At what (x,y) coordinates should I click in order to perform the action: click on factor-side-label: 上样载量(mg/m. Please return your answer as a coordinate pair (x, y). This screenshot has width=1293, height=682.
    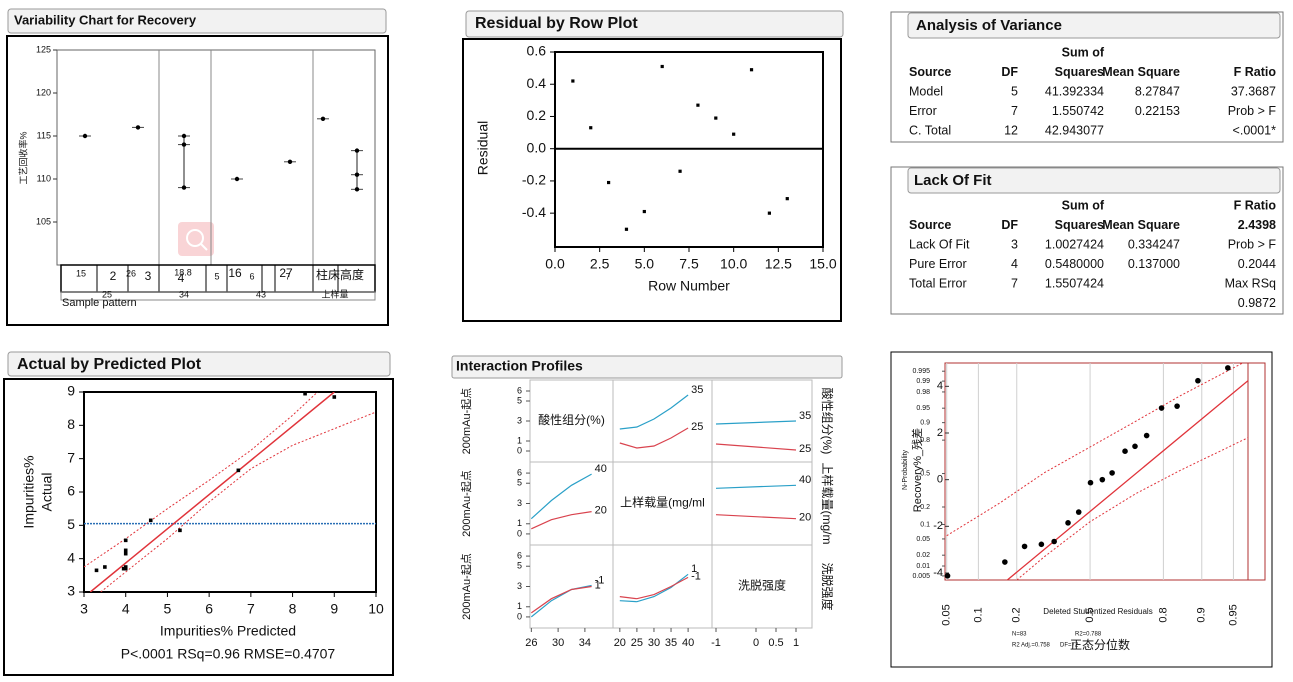
    Looking at the image, I should click on (827, 504).